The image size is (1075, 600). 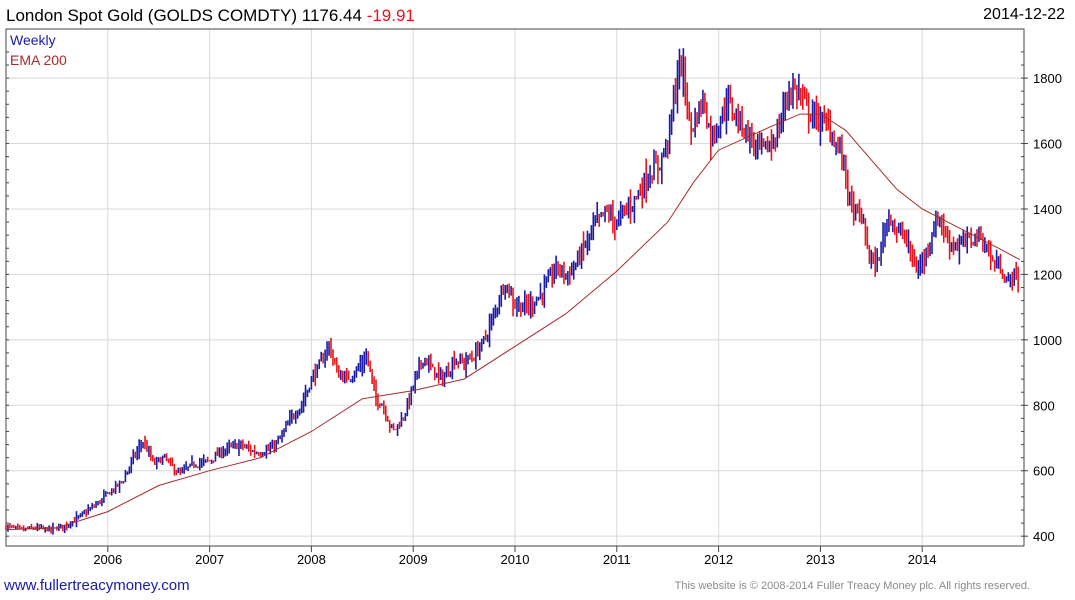 I want to click on legend-ema-200: EMA 200, so click(x=38, y=60).